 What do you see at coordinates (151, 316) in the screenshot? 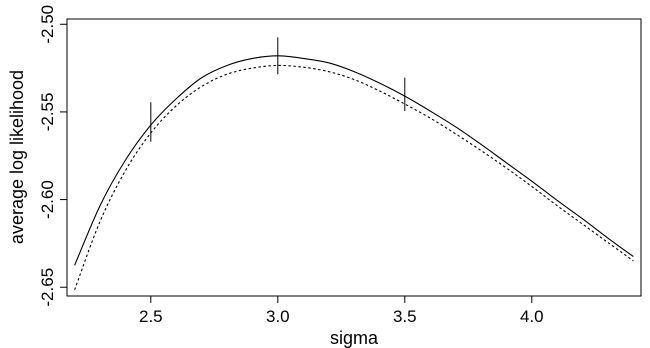
I see `x-tick-label: 2.5` at bounding box center [151, 316].